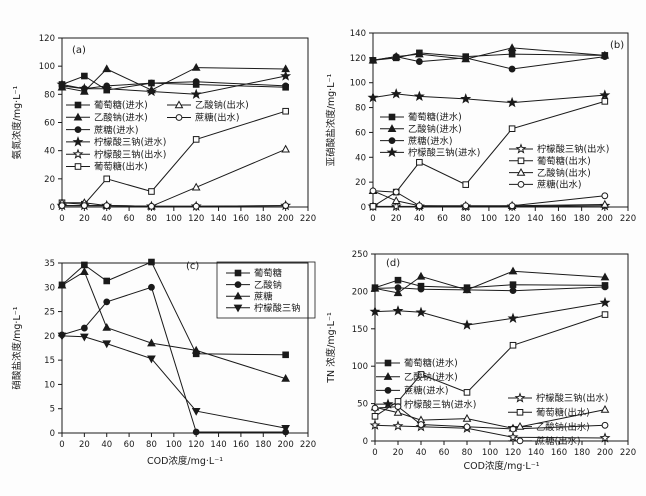 The width and height of the screenshot is (646, 496). I want to click on y-tick-label: 50, so click(362, 405).